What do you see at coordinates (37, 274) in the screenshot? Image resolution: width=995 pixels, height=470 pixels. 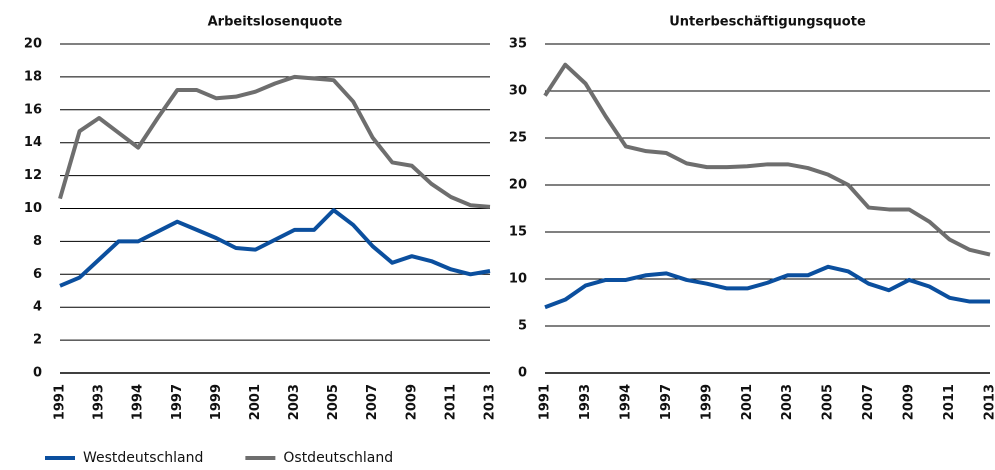 I see `y-tick-label: 6` at bounding box center [37, 274].